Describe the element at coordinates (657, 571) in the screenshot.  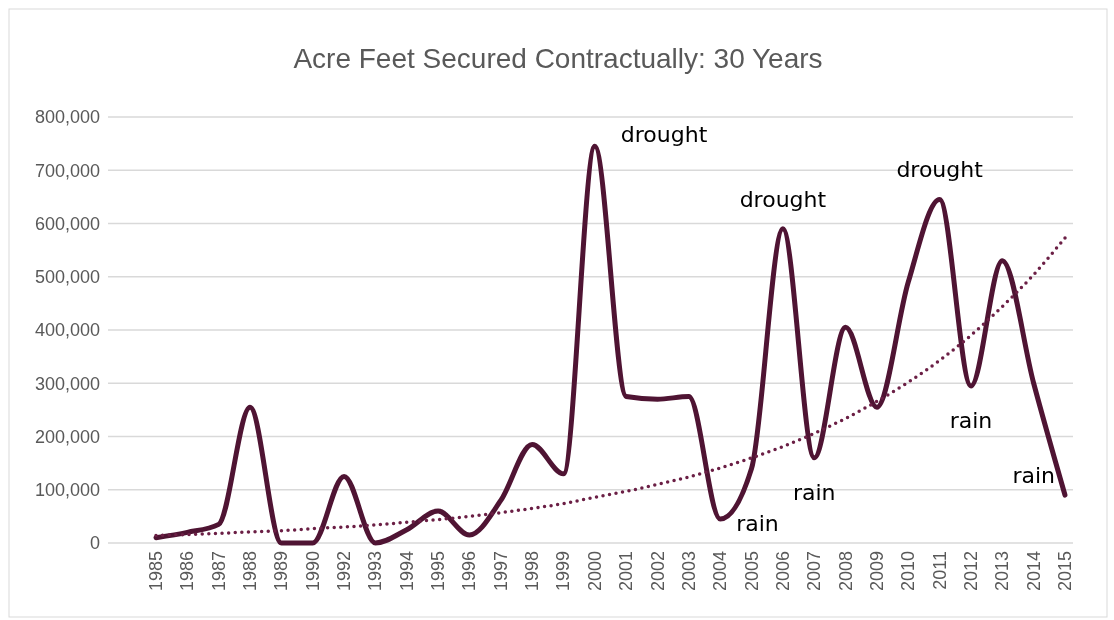
I see `x-tick-label: 2002` at that location.